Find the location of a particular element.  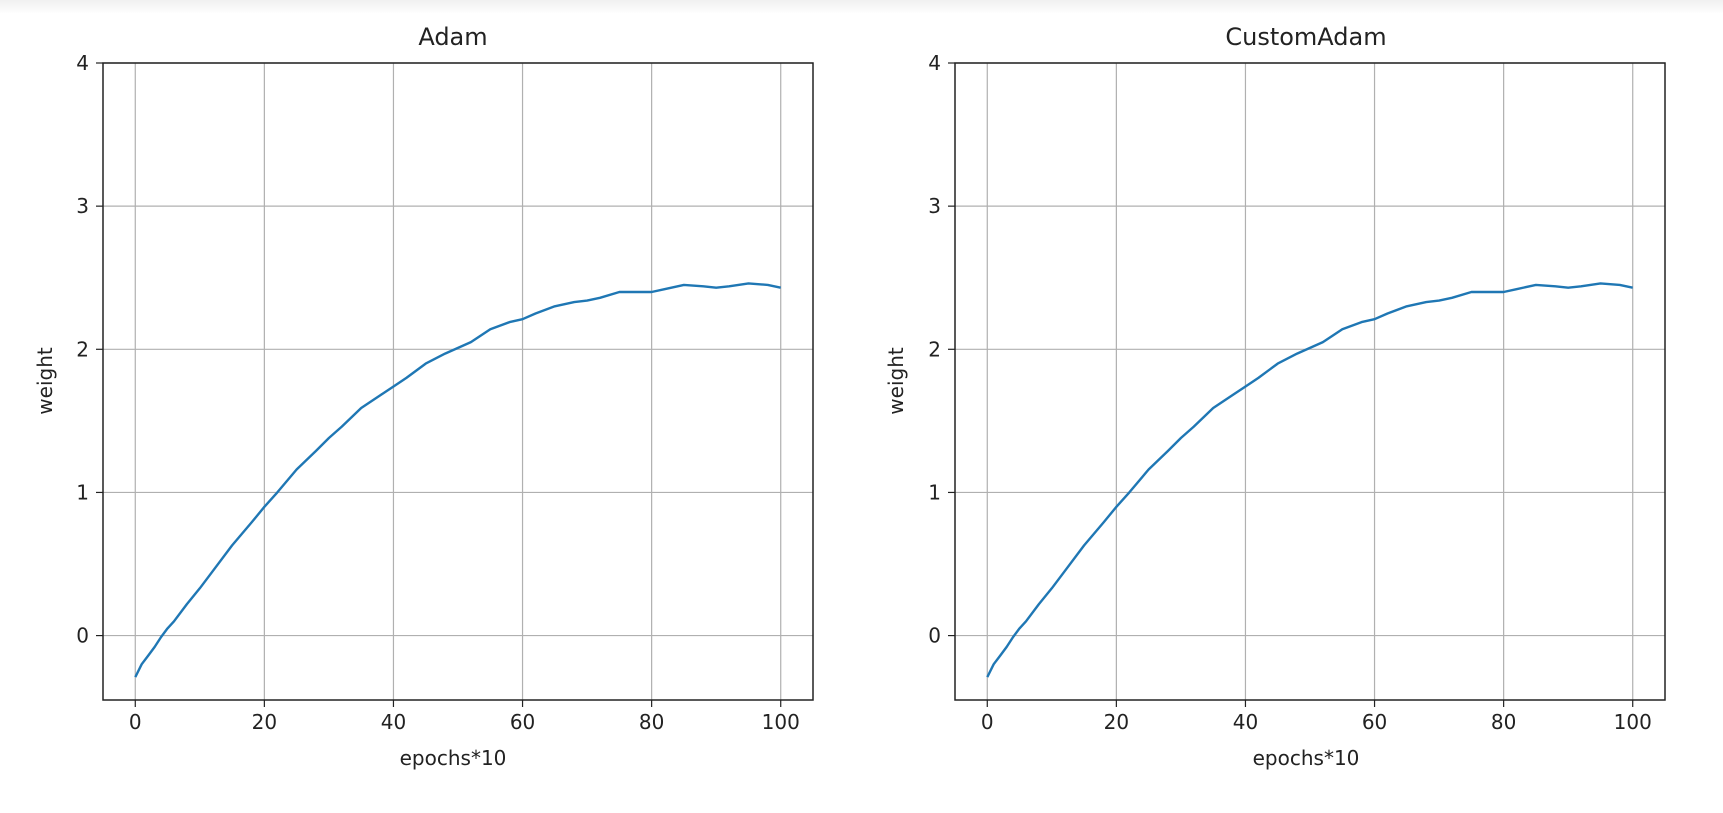

chart-title: Adam is located at coordinates (452, 37).